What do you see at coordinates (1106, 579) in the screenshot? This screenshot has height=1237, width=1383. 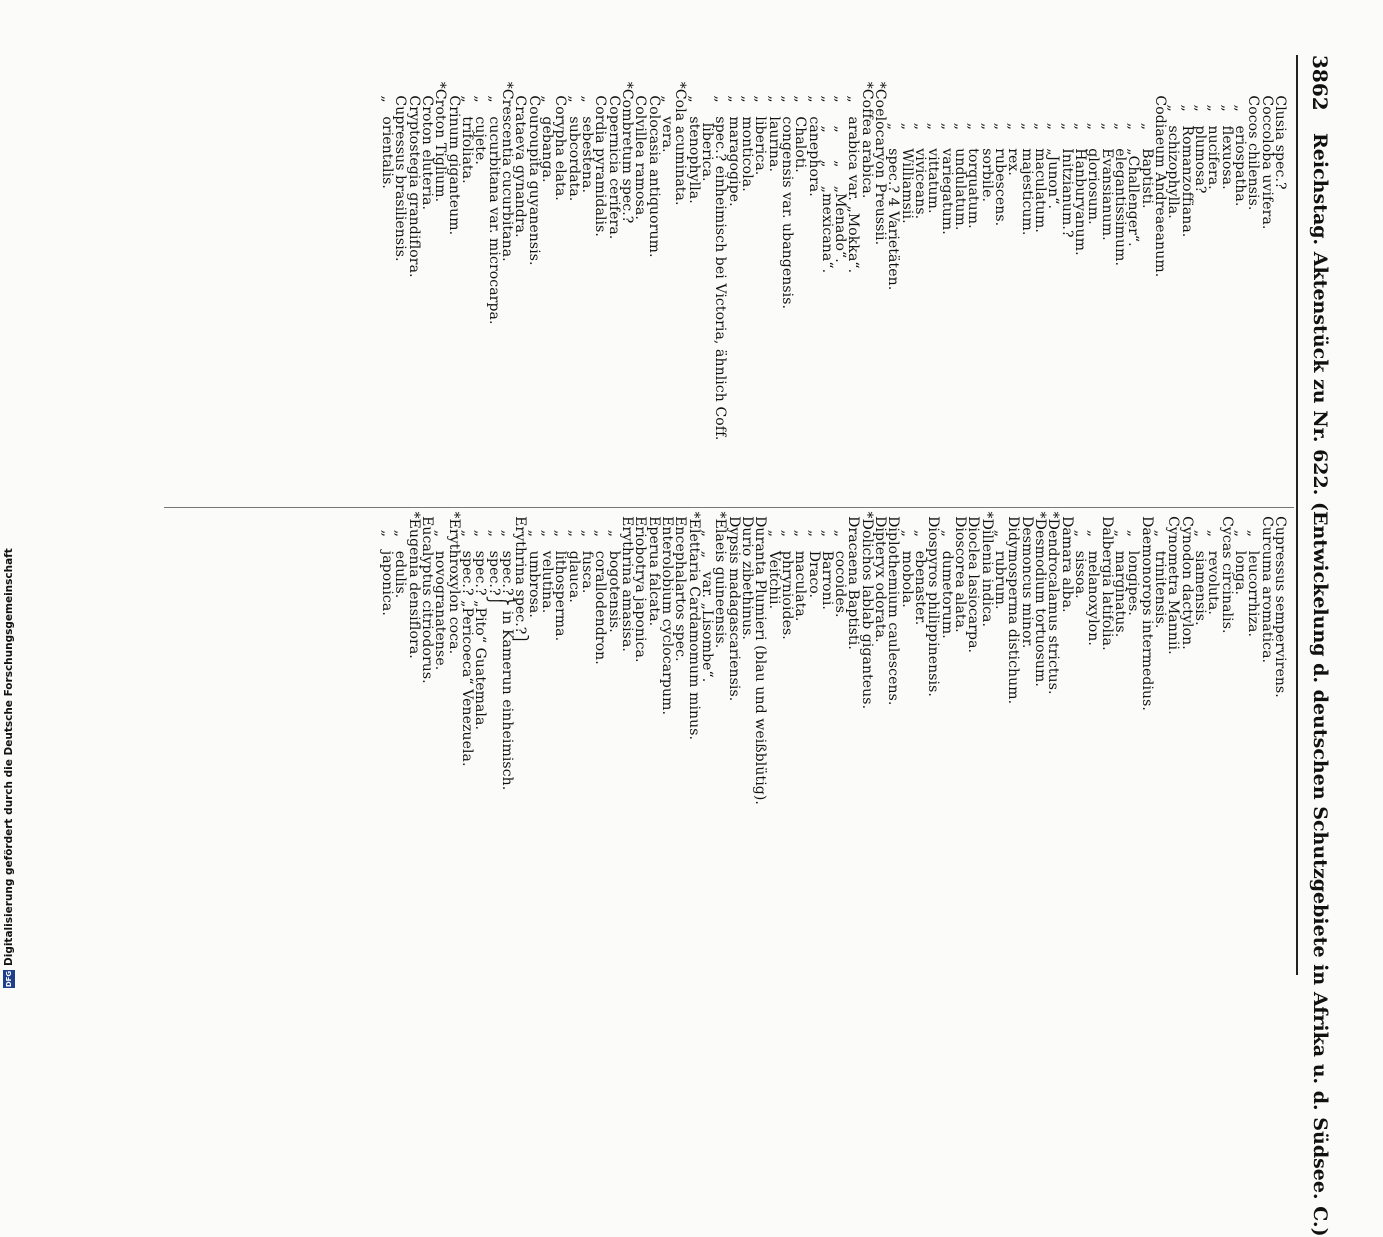 I see `list-item: Dalbergia latifolia.` at bounding box center [1106, 579].